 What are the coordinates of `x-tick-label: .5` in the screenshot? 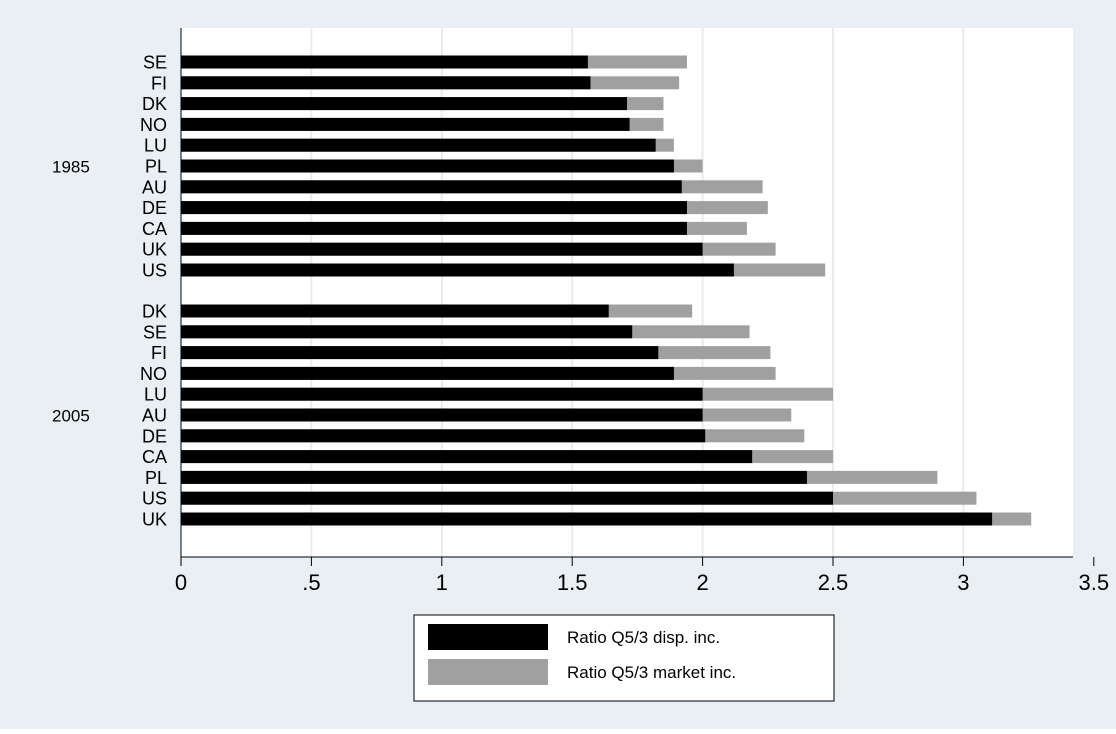 It's located at (311, 582).